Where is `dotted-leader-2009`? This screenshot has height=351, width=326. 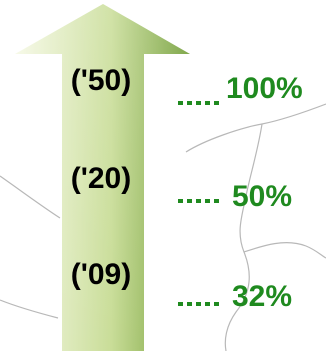
dotted-leader-2009 is located at coordinates (203, 299).